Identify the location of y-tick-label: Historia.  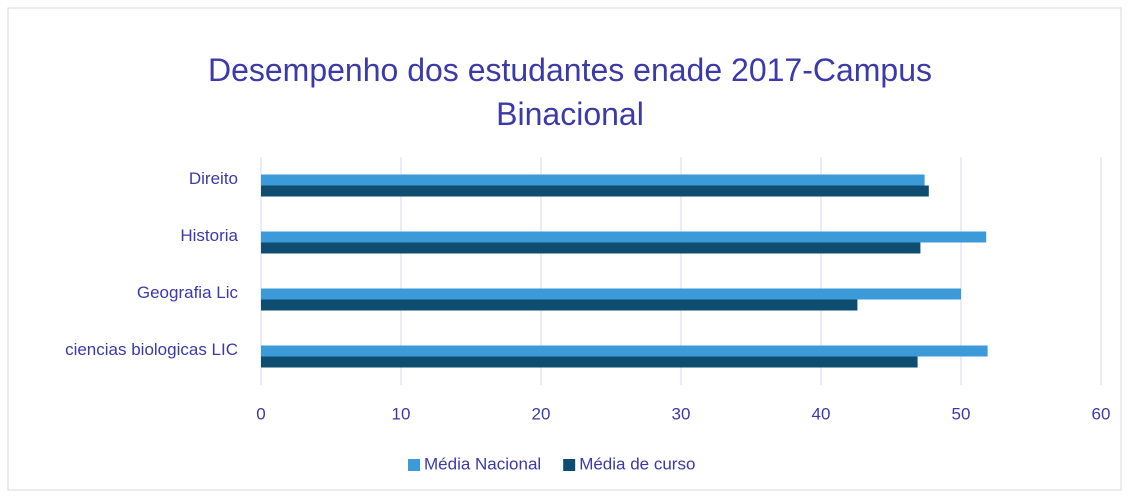
(209, 235).